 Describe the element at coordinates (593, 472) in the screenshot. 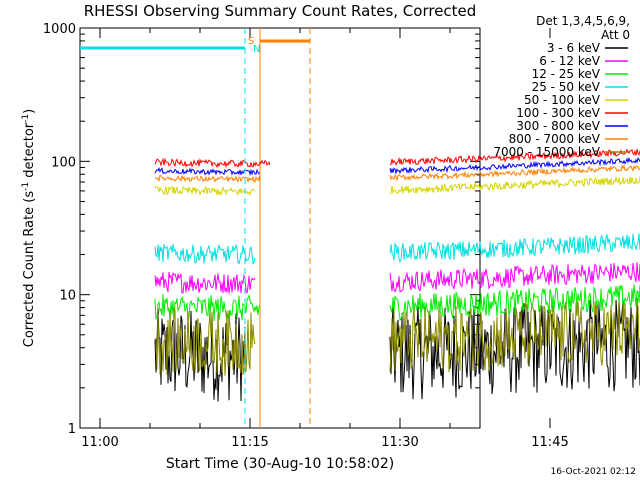

I see `footer-date: 16-Oct-2021 02:12` at that location.